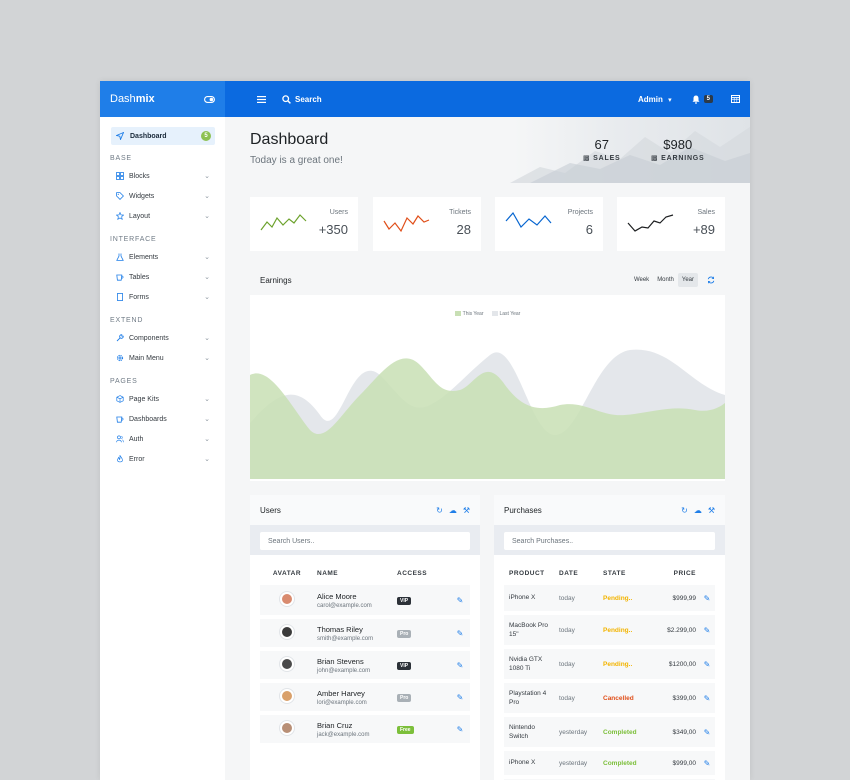 The image size is (850, 780). I want to click on access-badge: VIP, so click(404, 600).